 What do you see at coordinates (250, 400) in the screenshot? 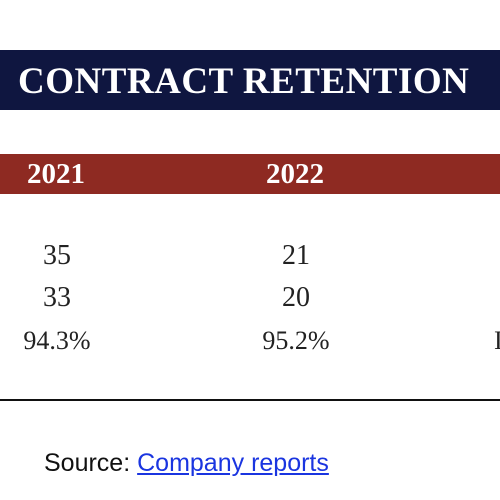
I see `table-bottom-rule` at bounding box center [250, 400].